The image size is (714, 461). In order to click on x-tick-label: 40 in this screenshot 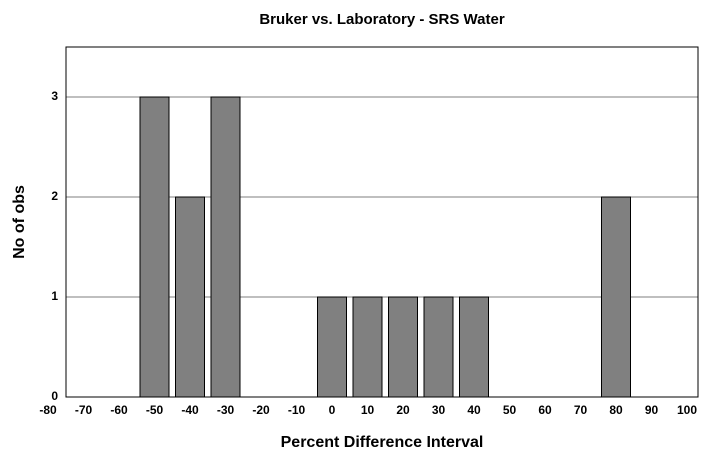, I will do `click(474, 410)`.